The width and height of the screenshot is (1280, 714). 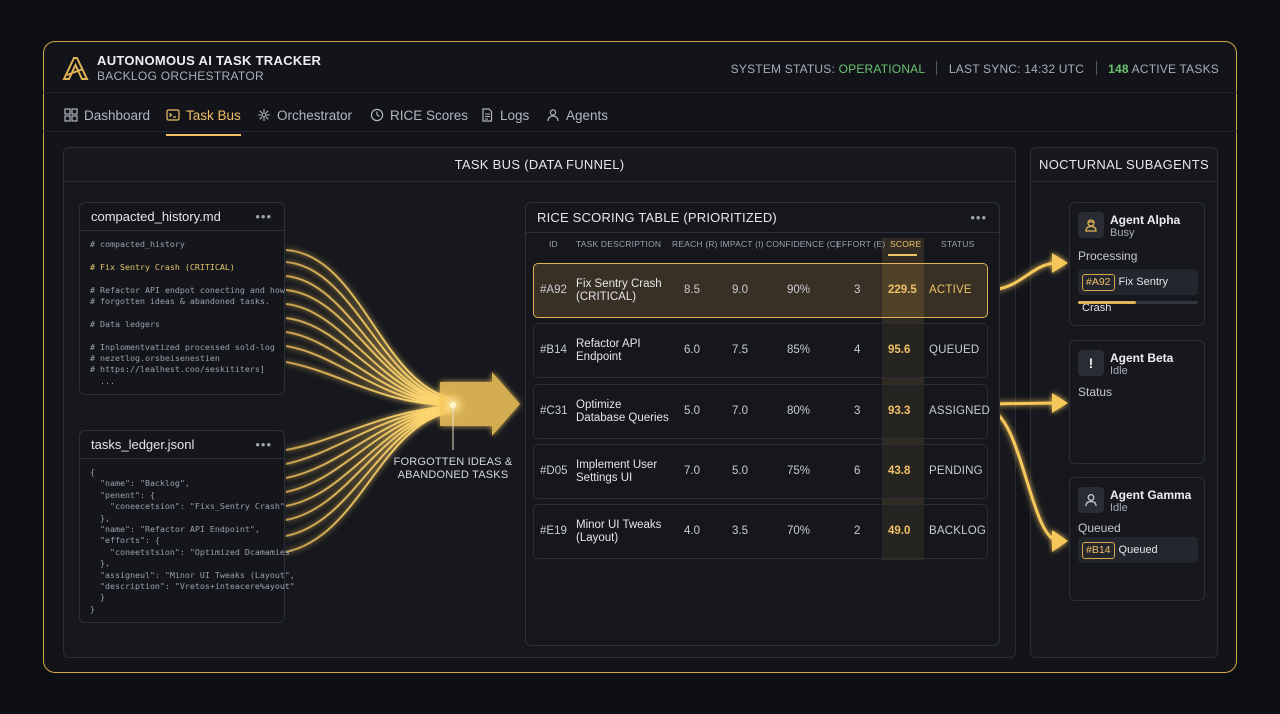 I want to click on tab-dashboard: Dashboard, so click(x=107, y=115).